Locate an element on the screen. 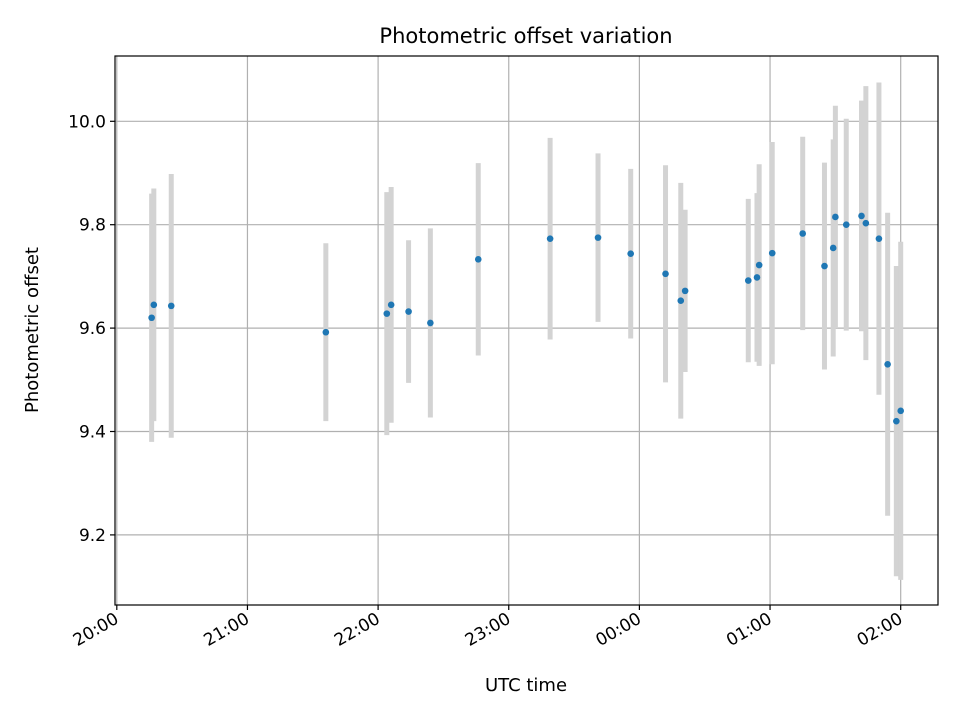 Image resolution: width=960 pixels, height=720 pixels. y-tick-label: 9.6 is located at coordinates (92, 329).